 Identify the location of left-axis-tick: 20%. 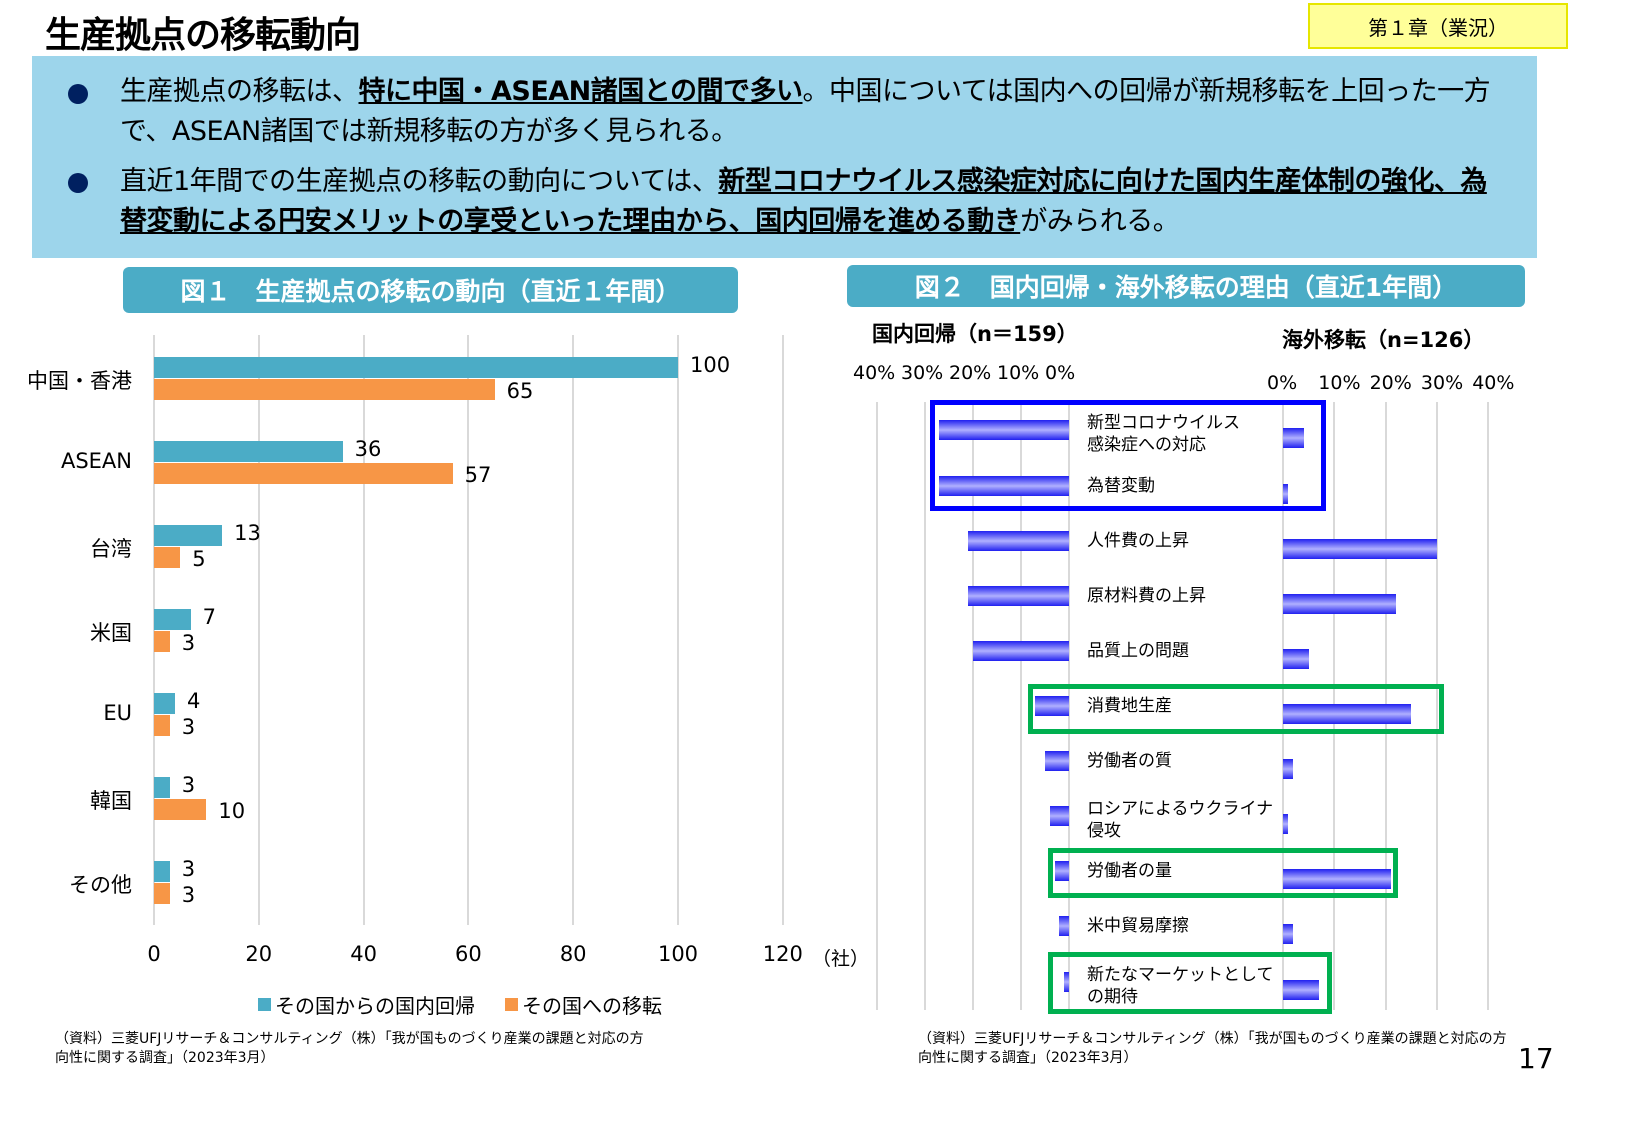
(970, 373).